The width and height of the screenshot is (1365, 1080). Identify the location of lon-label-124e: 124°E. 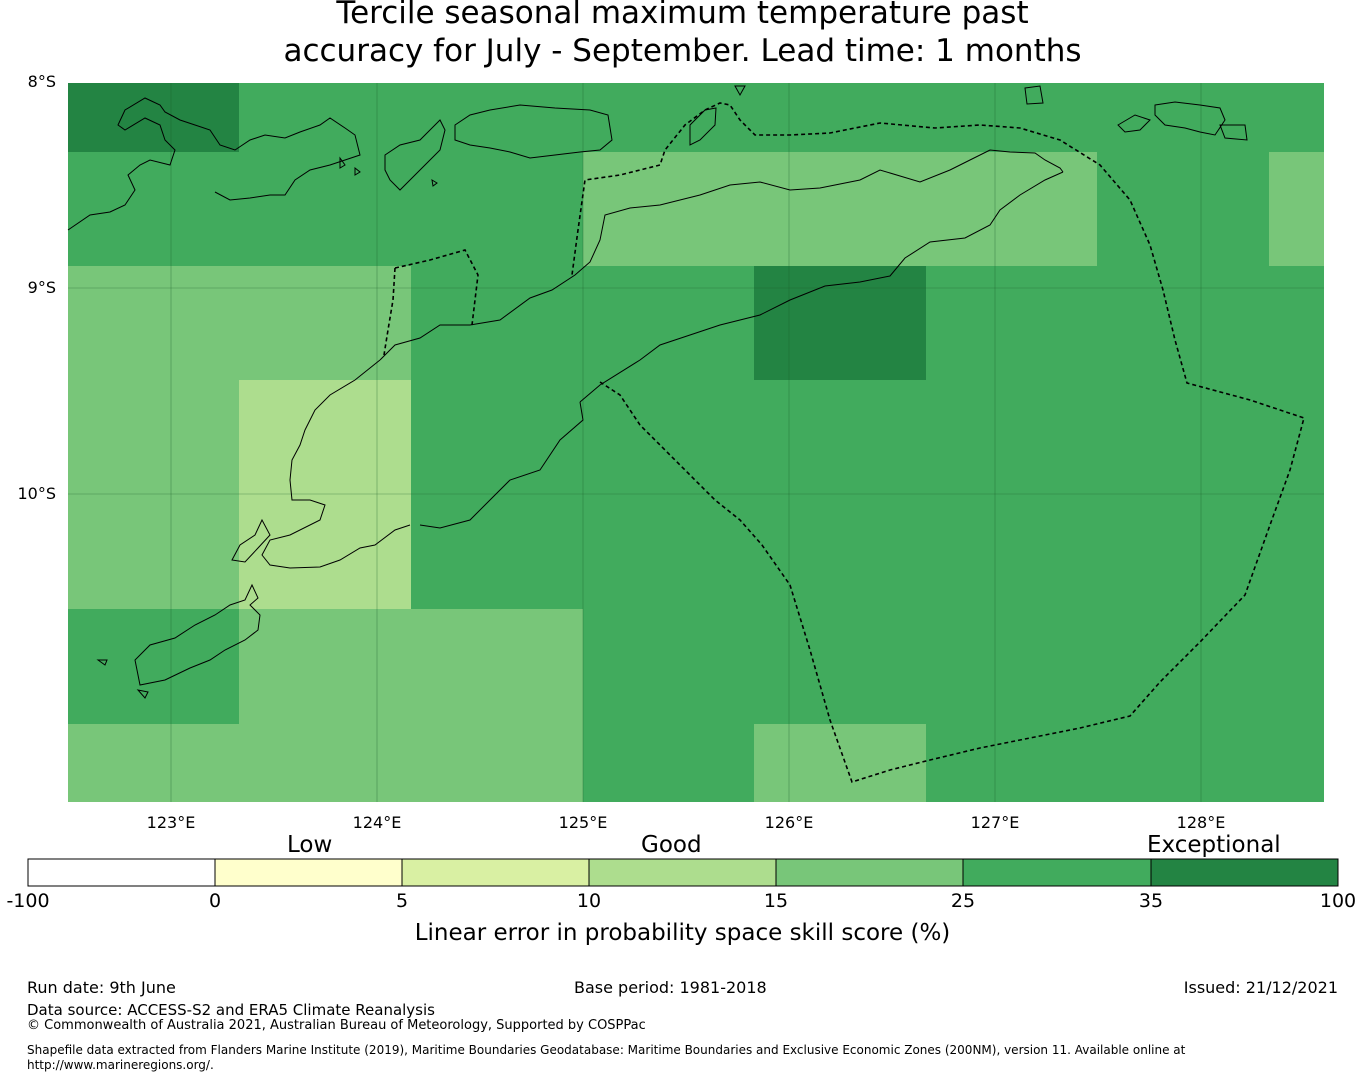
(377, 822).